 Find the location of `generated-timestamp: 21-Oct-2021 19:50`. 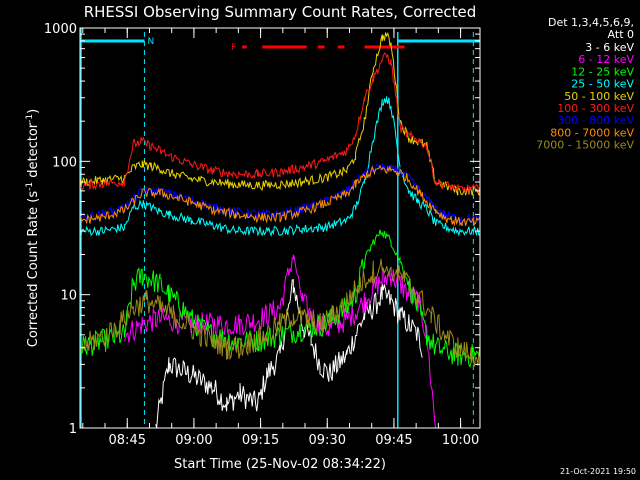

generated-timestamp: 21-Oct-2021 19:50 is located at coordinates (598, 471).